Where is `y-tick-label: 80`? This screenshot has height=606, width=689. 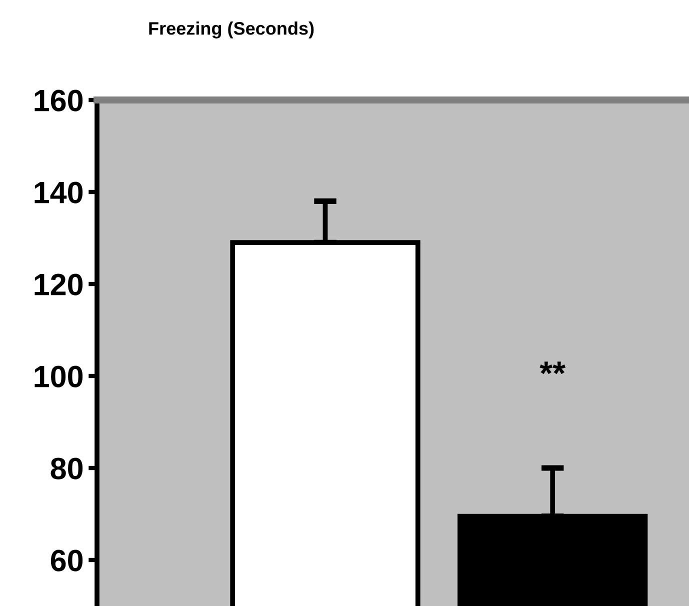
y-tick-label: 80 is located at coordinates (66, 469).